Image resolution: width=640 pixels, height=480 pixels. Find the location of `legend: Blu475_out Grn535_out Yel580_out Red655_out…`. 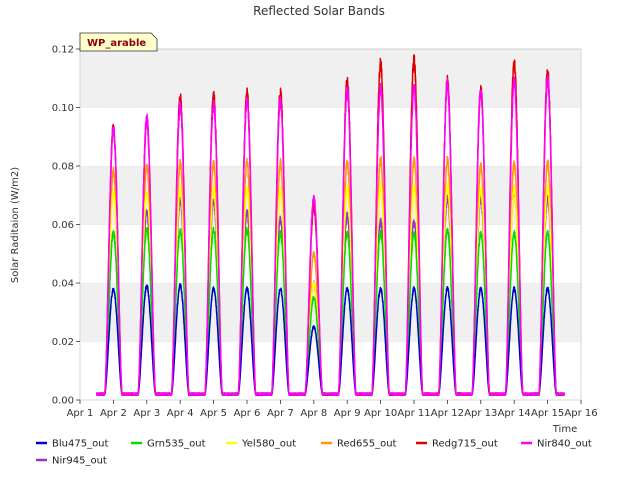

legend: Blu475_out Grn535_out Yel580_out Red655_out… is located at coordinates (314, 453).